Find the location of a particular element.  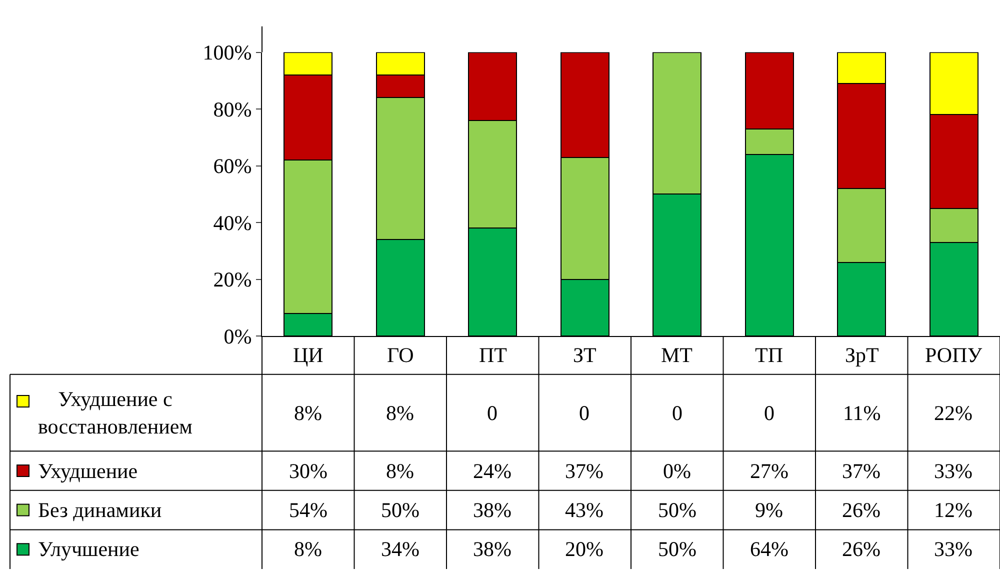

x-tick-label: ПТ is located at coordinates (493, 355).